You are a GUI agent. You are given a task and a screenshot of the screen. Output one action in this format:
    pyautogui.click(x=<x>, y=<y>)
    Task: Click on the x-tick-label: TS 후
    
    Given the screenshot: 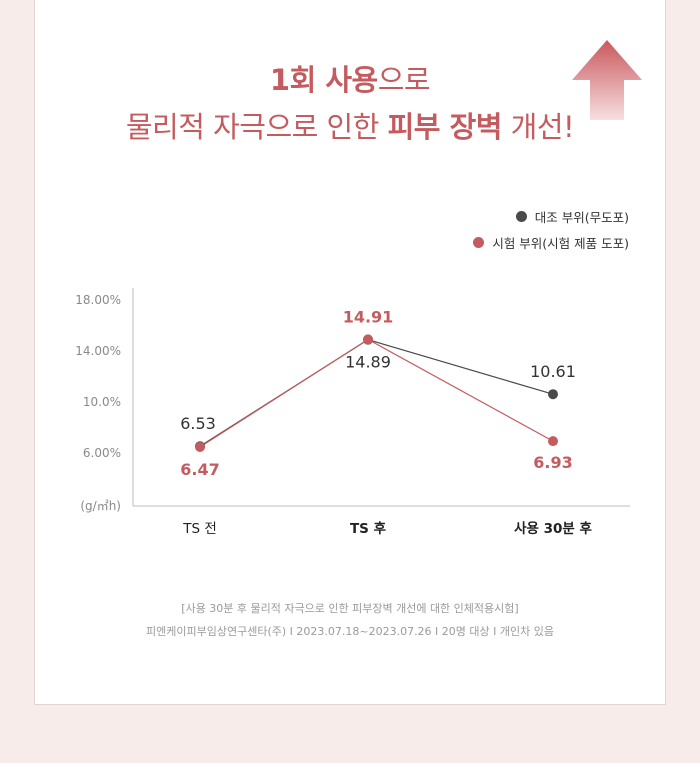 What is the action you would take?
    pyautogui.click(x=368, y=529)
    